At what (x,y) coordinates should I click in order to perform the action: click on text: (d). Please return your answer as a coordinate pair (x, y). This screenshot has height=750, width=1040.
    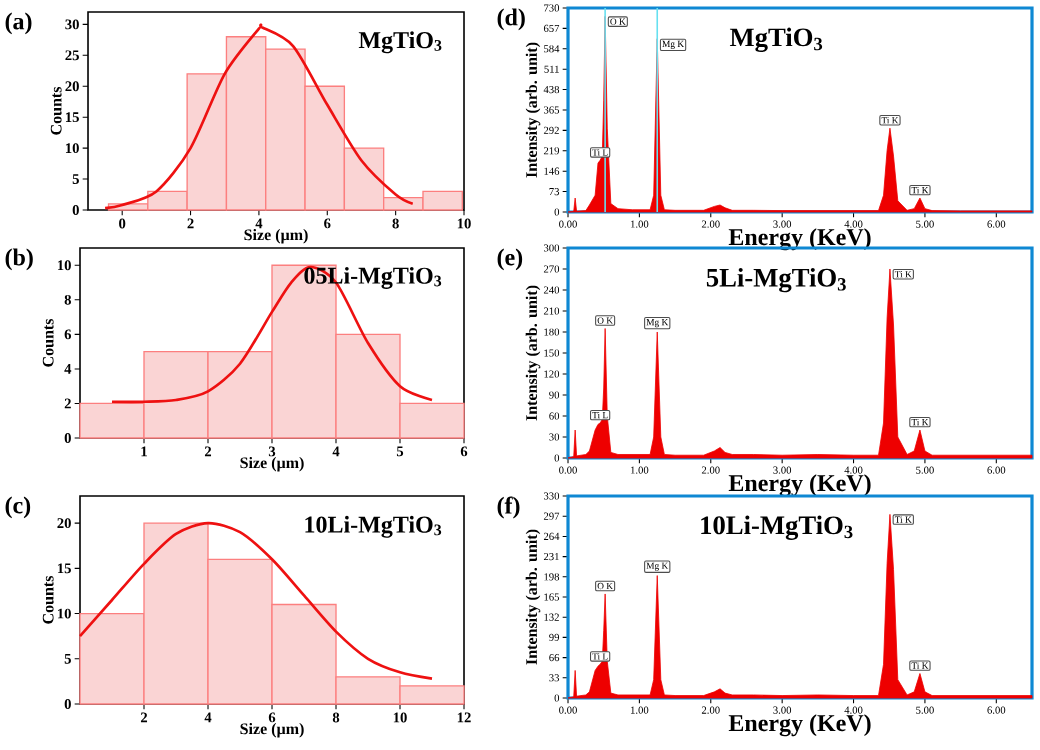
    Looking at the image, I should click on (511, 19).